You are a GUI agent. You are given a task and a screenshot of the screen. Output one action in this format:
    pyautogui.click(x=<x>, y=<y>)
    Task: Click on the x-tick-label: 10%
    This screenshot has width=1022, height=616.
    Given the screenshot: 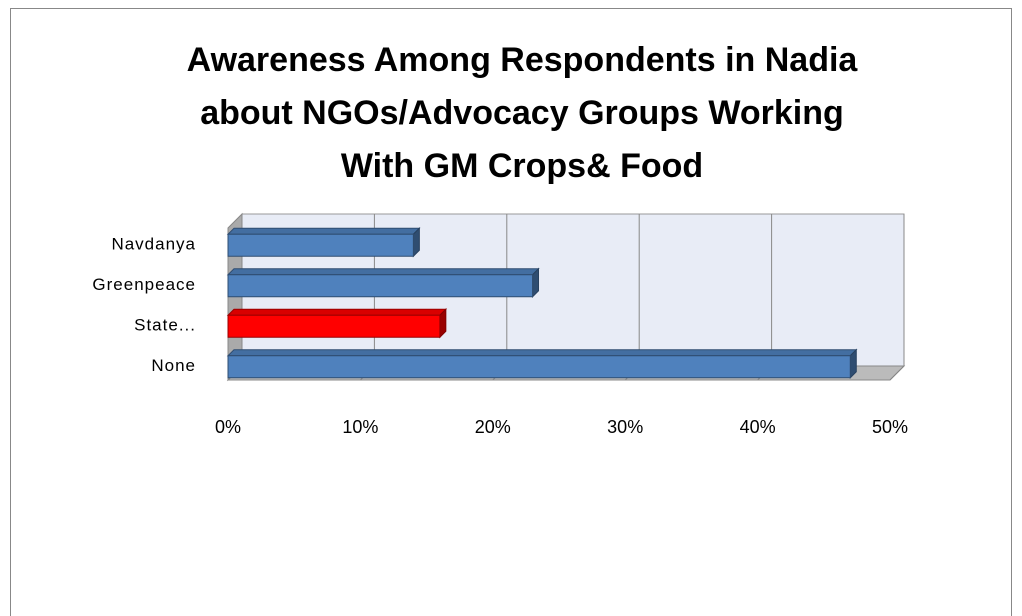 What is the action you would take?
    pyautogui.click(x=360, y=427)
    